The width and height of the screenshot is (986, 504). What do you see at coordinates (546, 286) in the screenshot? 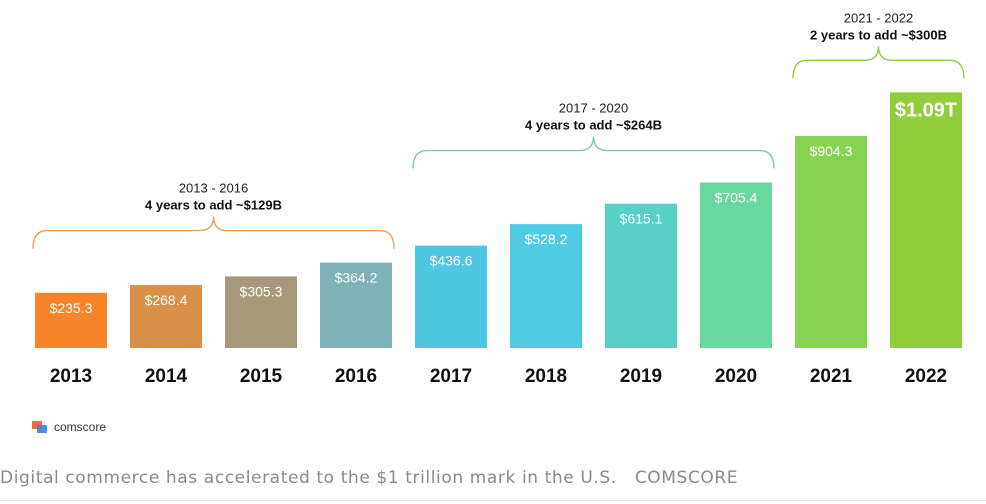
I see `bar-2018` at bounding box center [546, 286].